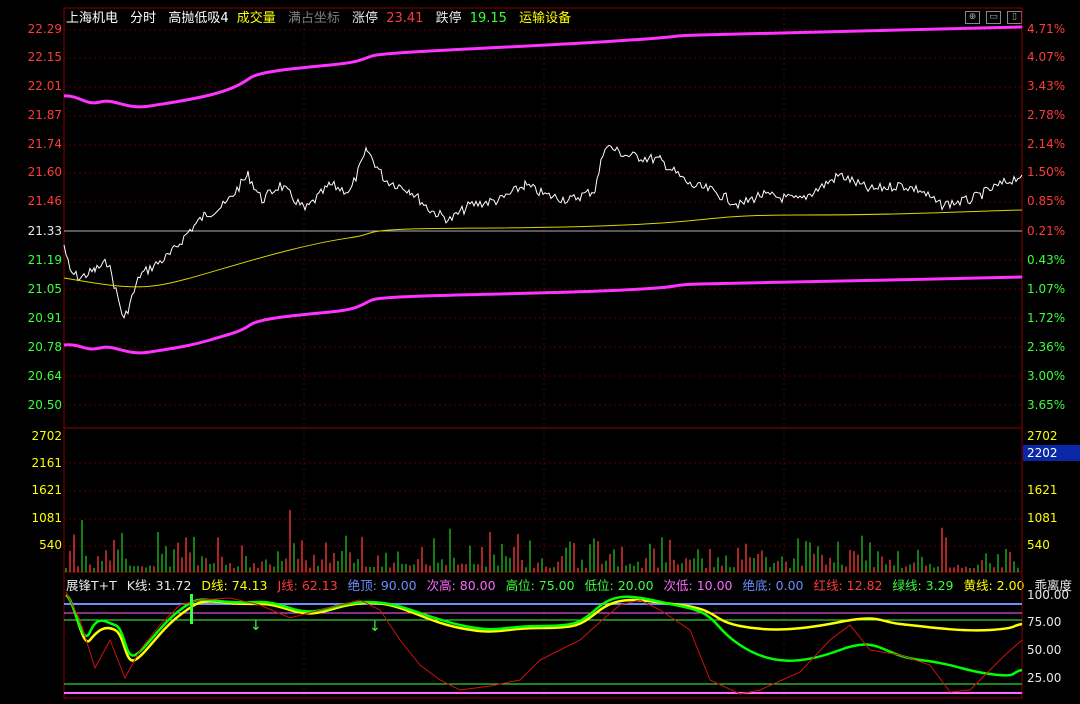  Describe the element at coordinates (44, 29) in the screenshot. I see `price-tick: 22.29` at that location.